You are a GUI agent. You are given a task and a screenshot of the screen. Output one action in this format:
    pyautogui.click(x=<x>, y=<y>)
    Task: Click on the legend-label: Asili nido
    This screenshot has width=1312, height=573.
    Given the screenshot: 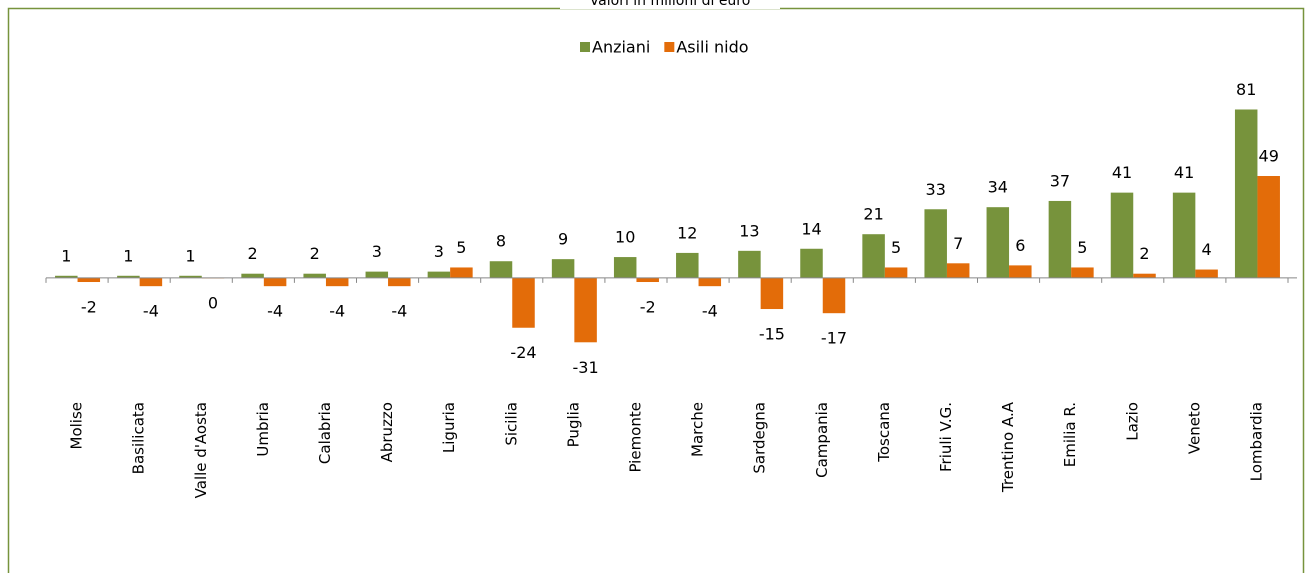 What is the action you would take?
    pyautogui.click(x=712, y=47)
    